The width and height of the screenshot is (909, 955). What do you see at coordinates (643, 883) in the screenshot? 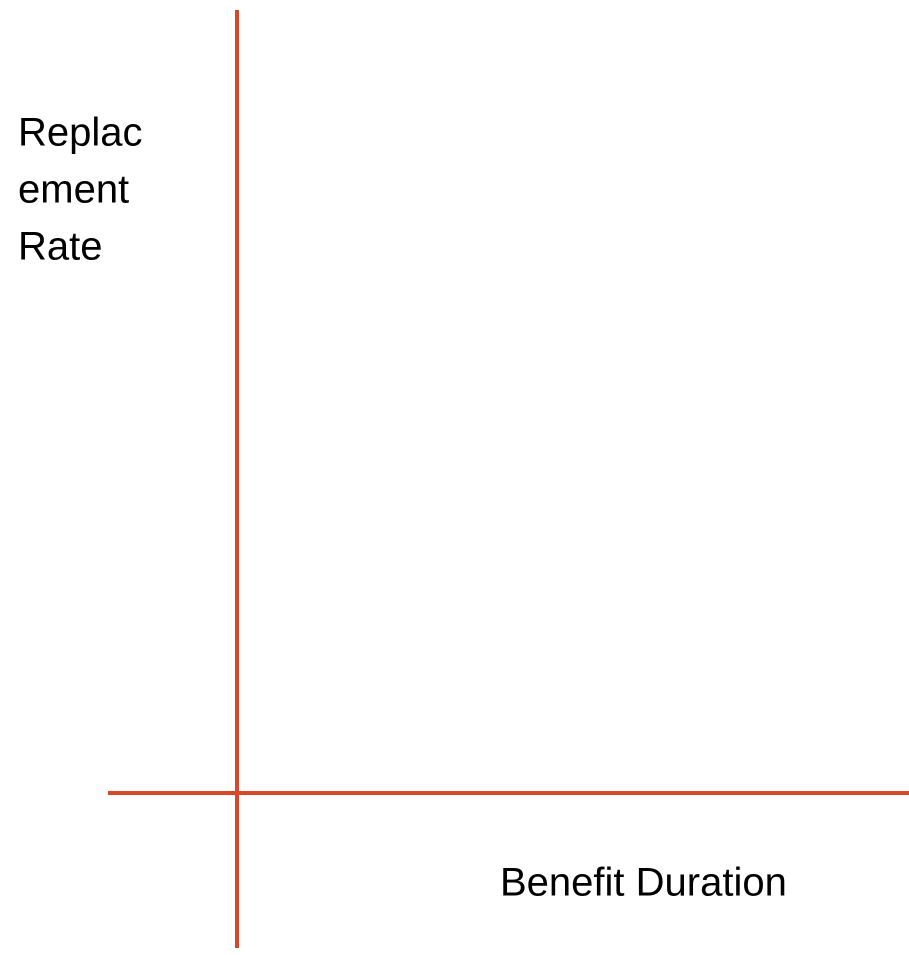
I see `x-axis-label: Benefit Duration` at bounding box center [643, 883].